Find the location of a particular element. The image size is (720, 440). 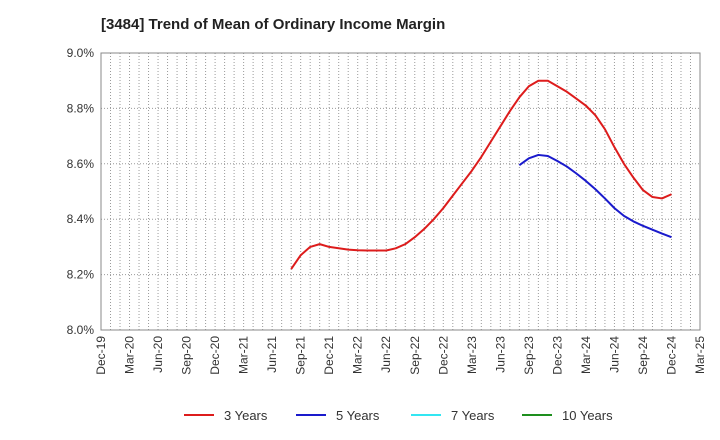

y-tick-label: 8.6% is located at coordinates (81, 164).